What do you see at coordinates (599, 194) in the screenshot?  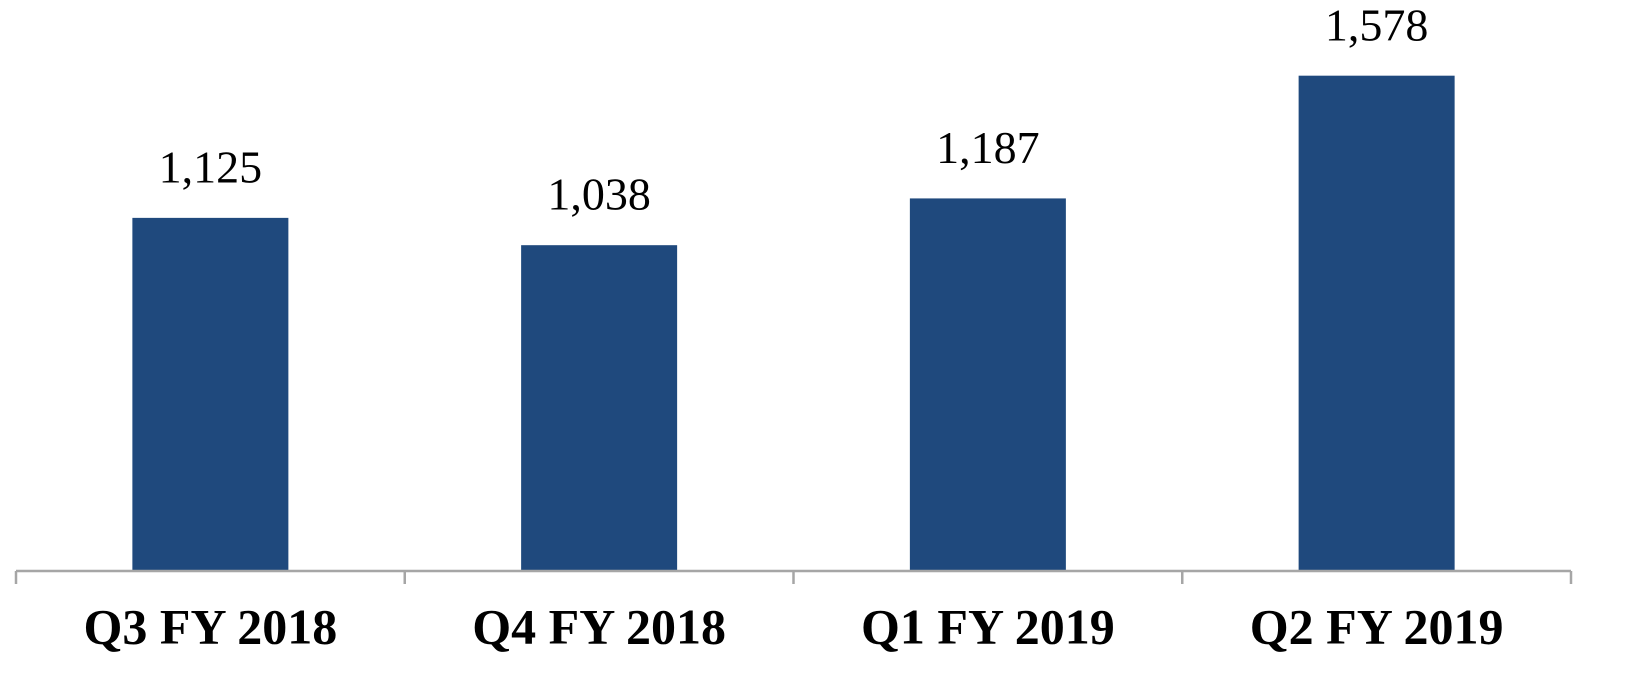 I see `value-label: 1,038` at bounding box center [599, 194].